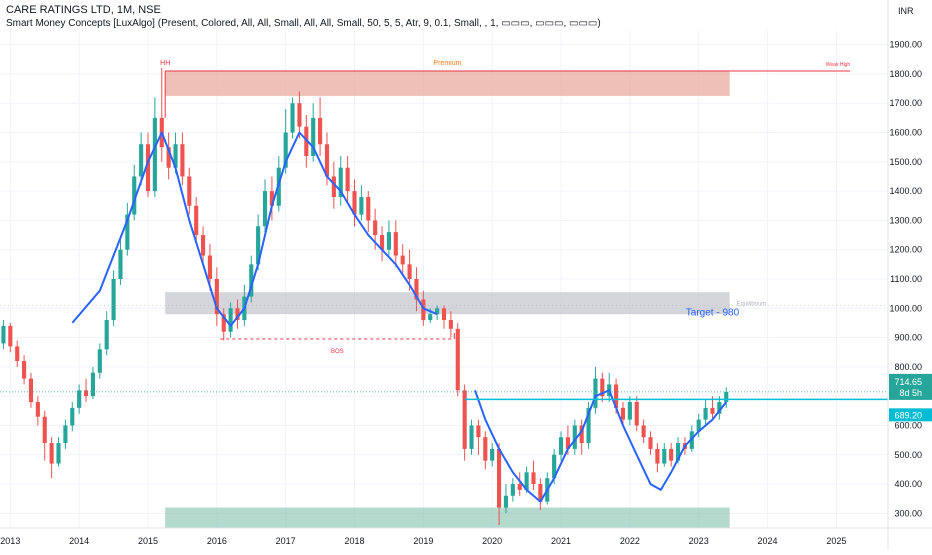  Describe the element at coordinates (752, 304) in the screenshot. I see `equilibrium-label: Equilibrium` at that location.